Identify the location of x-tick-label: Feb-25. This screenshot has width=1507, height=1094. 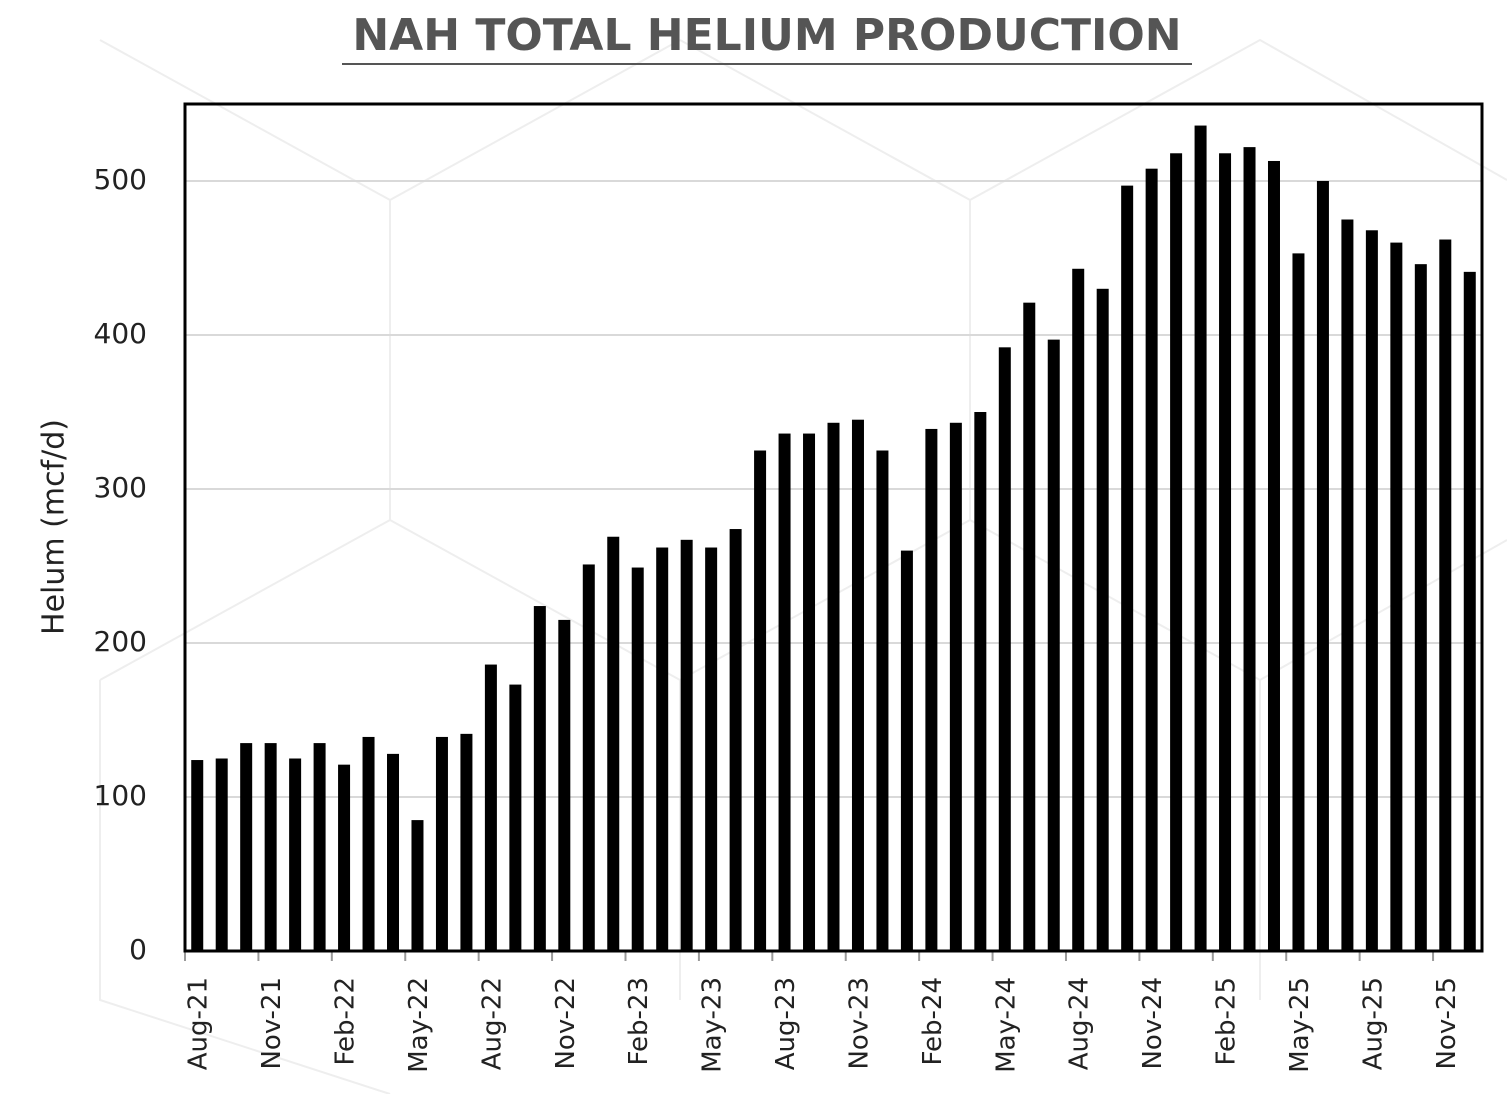
(1227, 1021).